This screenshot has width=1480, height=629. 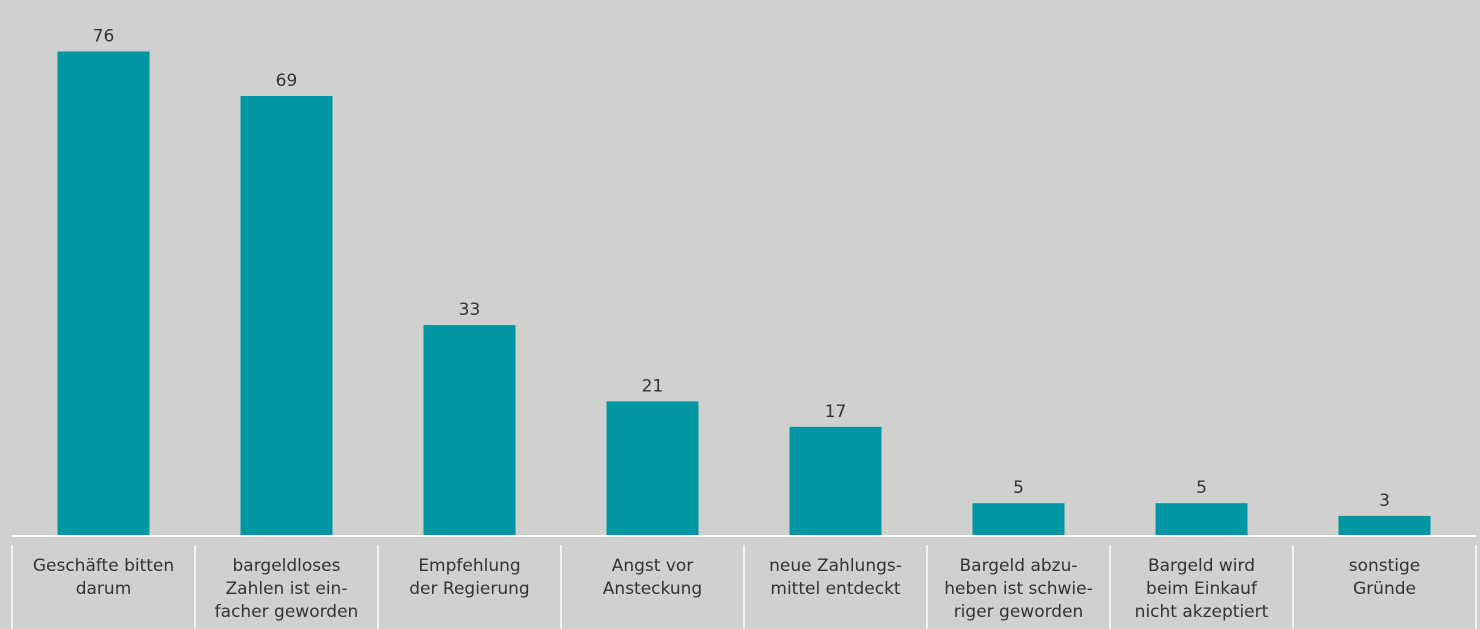 What do you see at coordinates (1202, 589) in the screenshot?
I see `x-tick-label: Bargeld wird beim Einkauf nicht akzeptiert` at bounding box center [1202, 589].